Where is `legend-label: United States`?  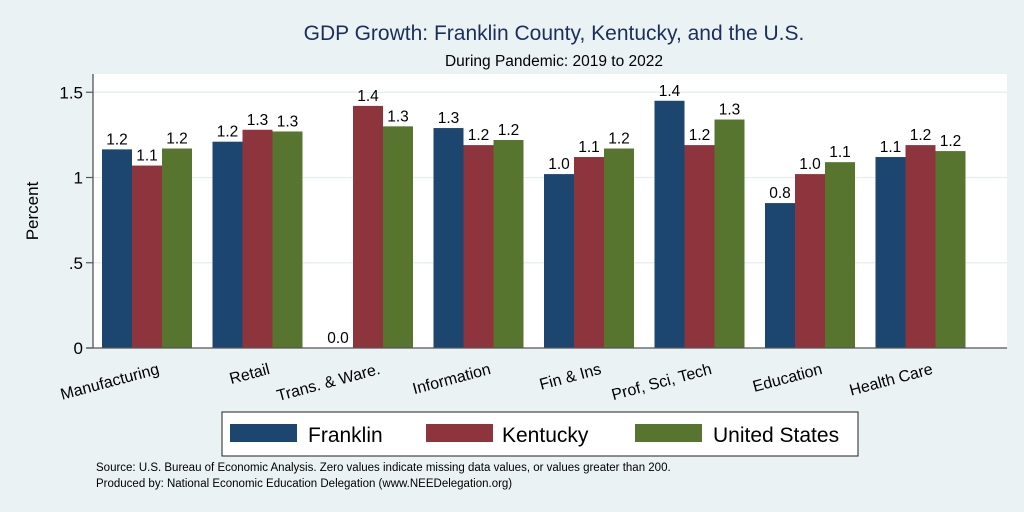 legend-label: United States is located at coordinates (776, 435).